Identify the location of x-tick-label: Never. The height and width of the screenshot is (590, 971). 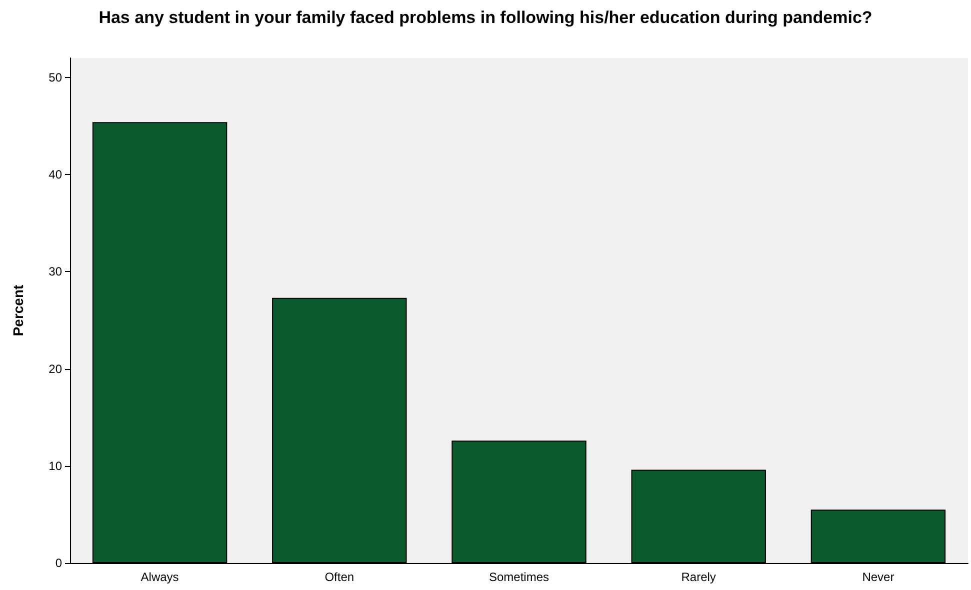
(878, 577).